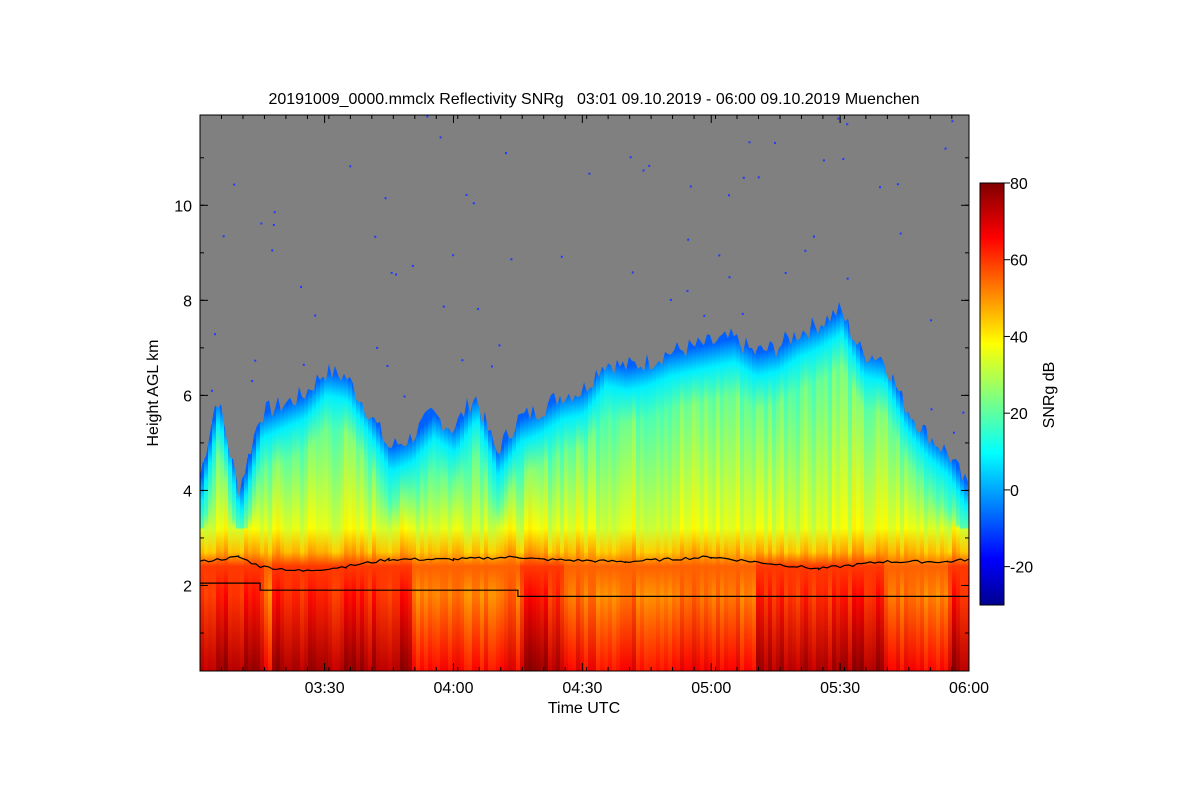 This screenshot has width=1200, height=800. What do you see at coordinates (1014, 491) in the screenshot?
I see `colorbar-tick-label: 0` at bounding box center [1014, 491].